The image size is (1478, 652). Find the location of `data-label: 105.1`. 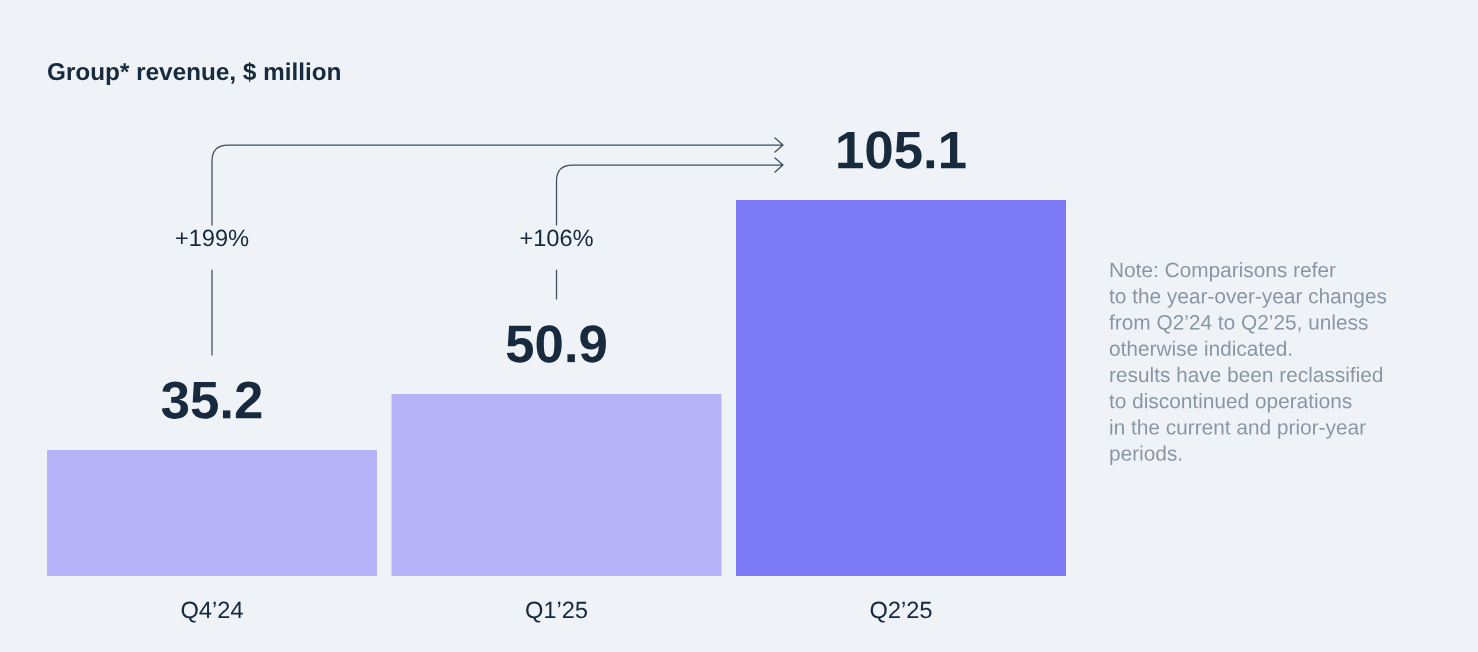

data-label: 105.1 is located at coordinates (902, 150).